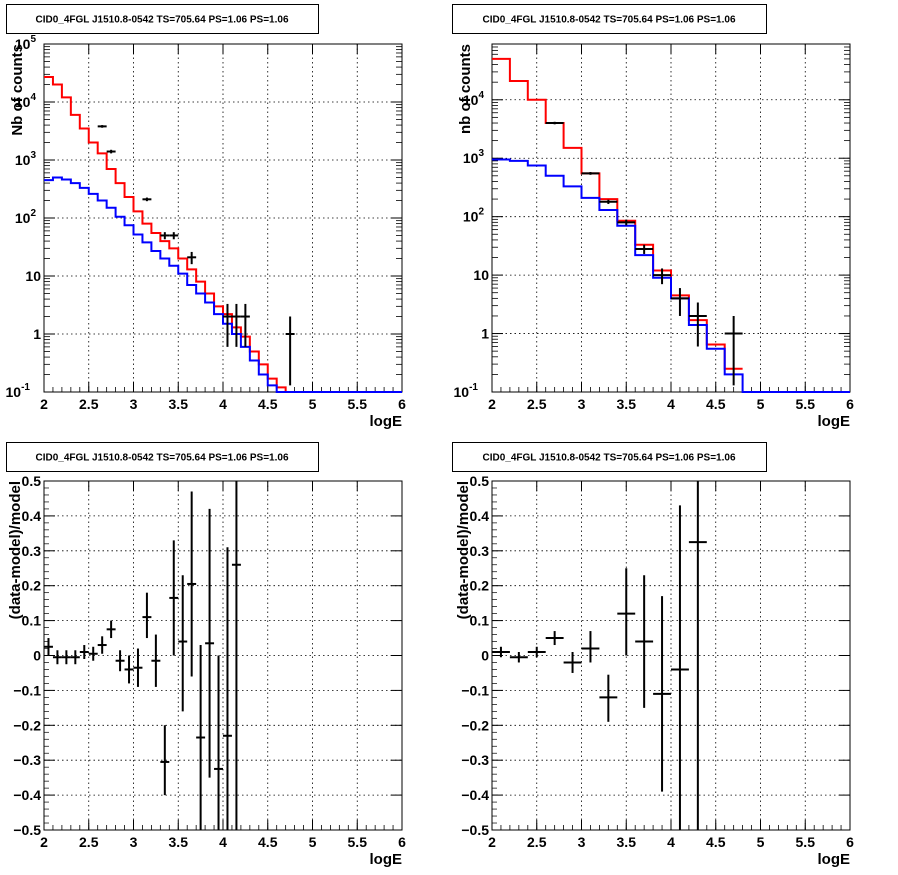 This screenshot has width=898, height=875. I want to click on y-axis-label: nb of counts, so click(465, 89).